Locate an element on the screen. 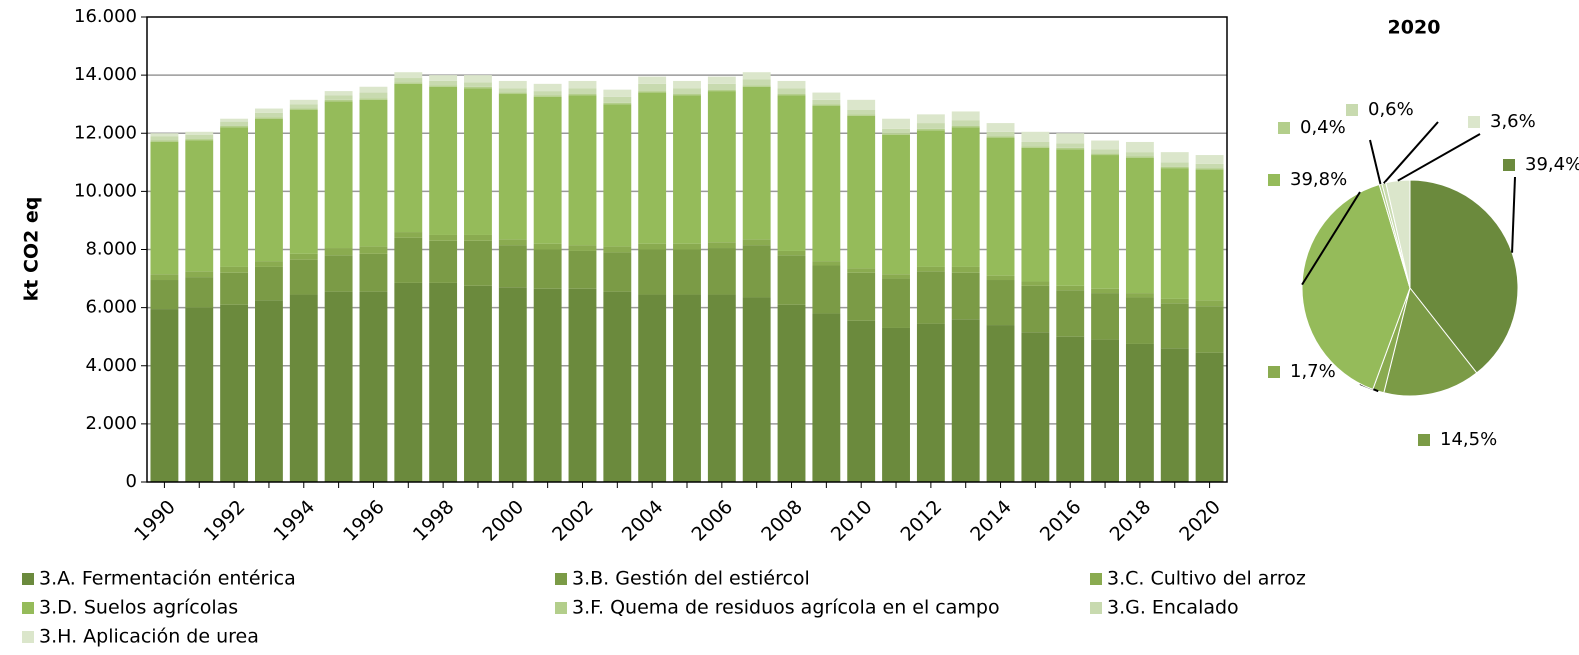 The height and width of the screenshot is (655, 1579). pie-value-label: 0,4% is located at coordinates (1323, 127).